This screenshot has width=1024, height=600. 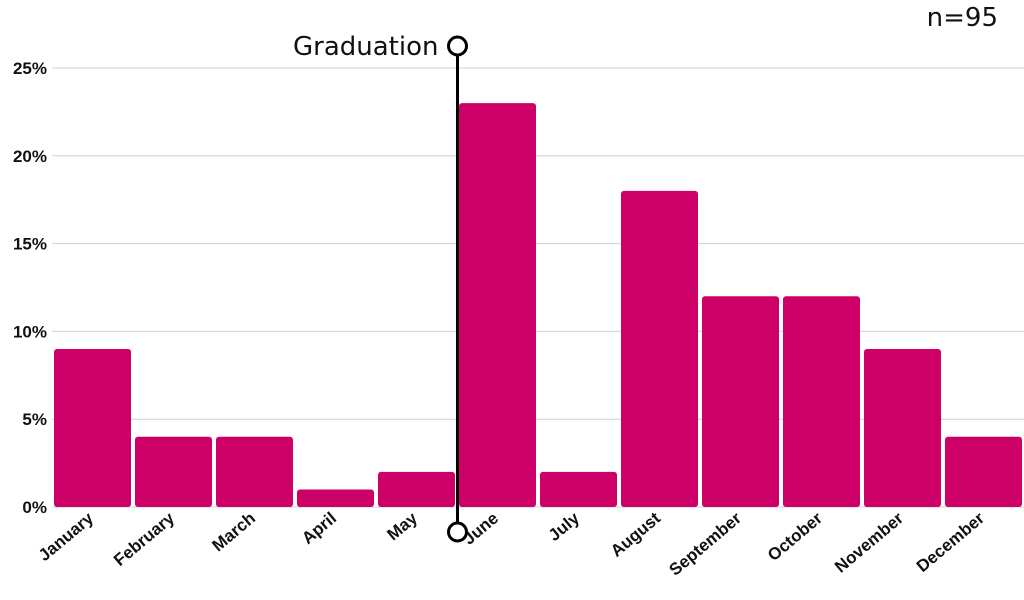 What do you see at coordinates (144, 539) in the screenshot?
I see `x-tick-label-february: February` at bounding box center [144, 539].